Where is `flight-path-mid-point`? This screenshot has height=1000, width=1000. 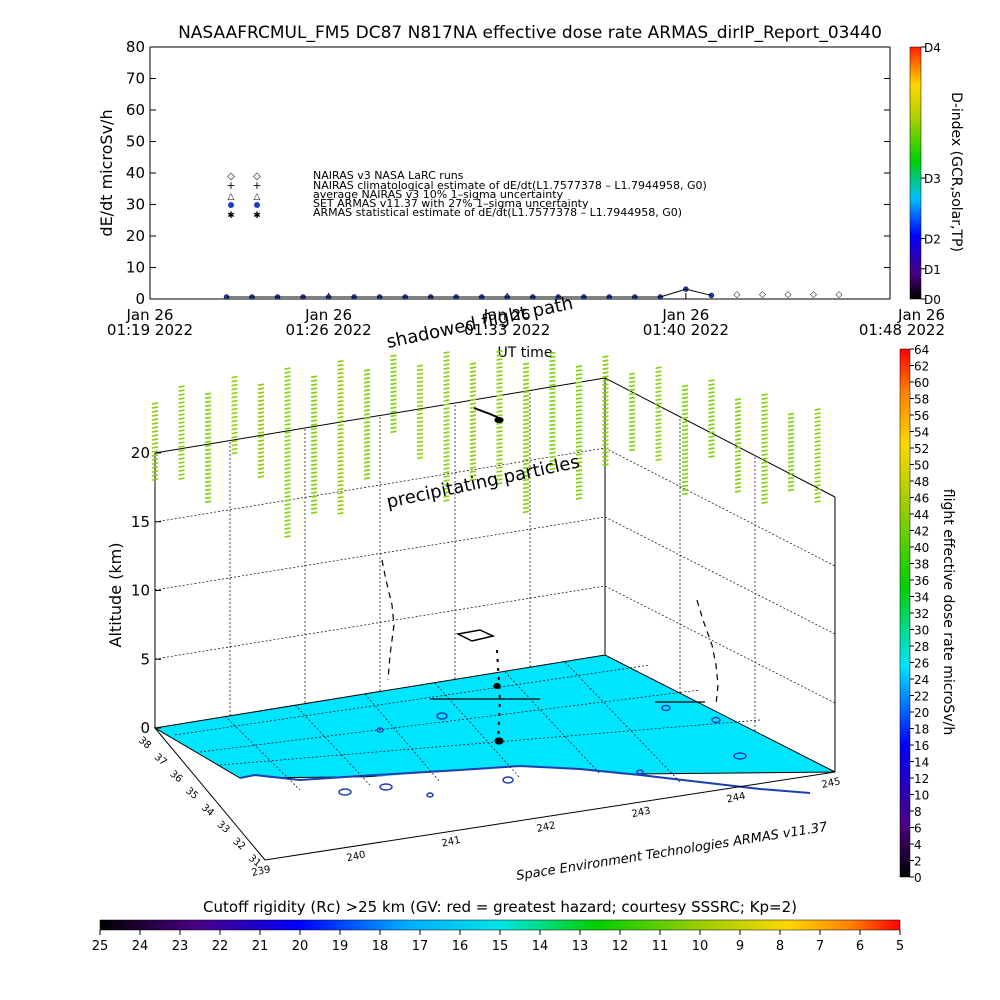
flight-path-mid-point is located at coordinates (497, 686).